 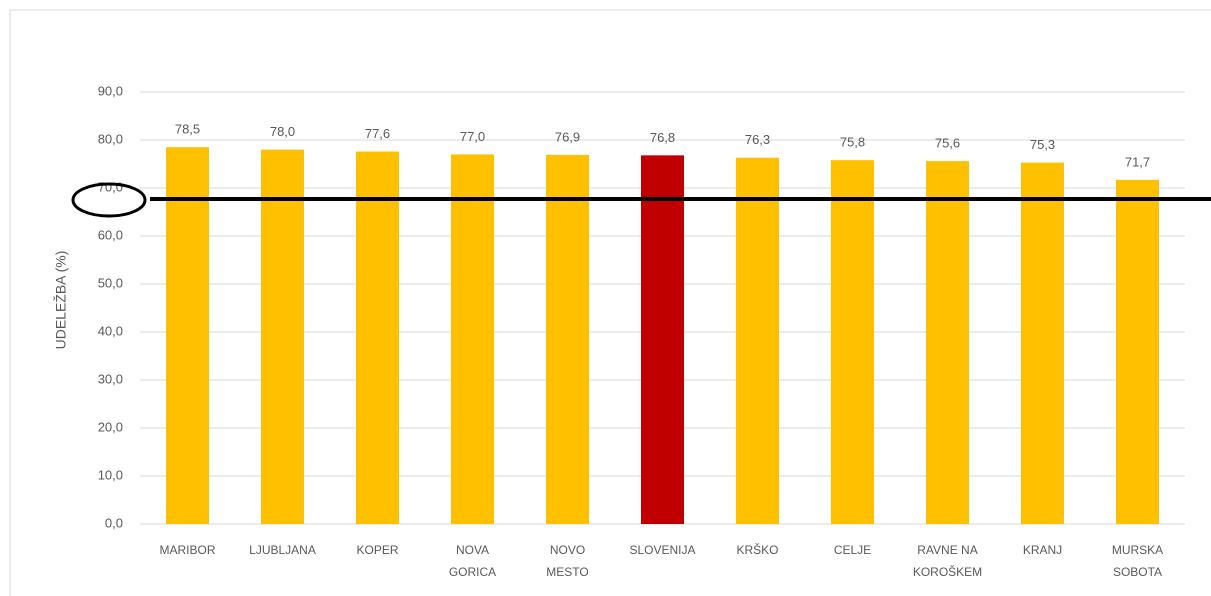 I want to click on value-label: 75,3, so click(x=1042, y=144).